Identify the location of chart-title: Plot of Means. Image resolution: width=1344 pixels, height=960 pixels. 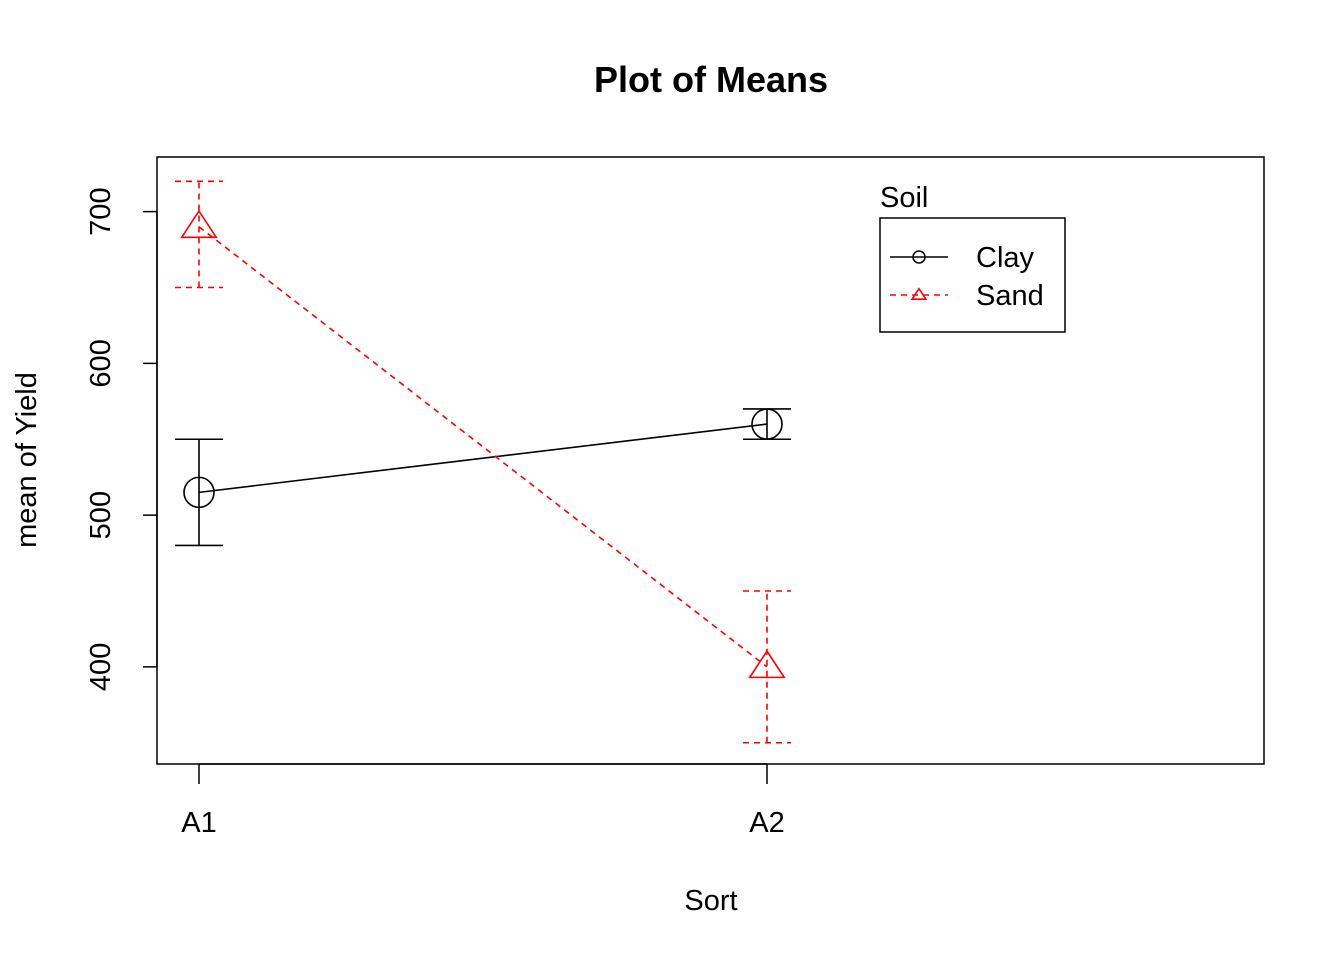
(711, 79).